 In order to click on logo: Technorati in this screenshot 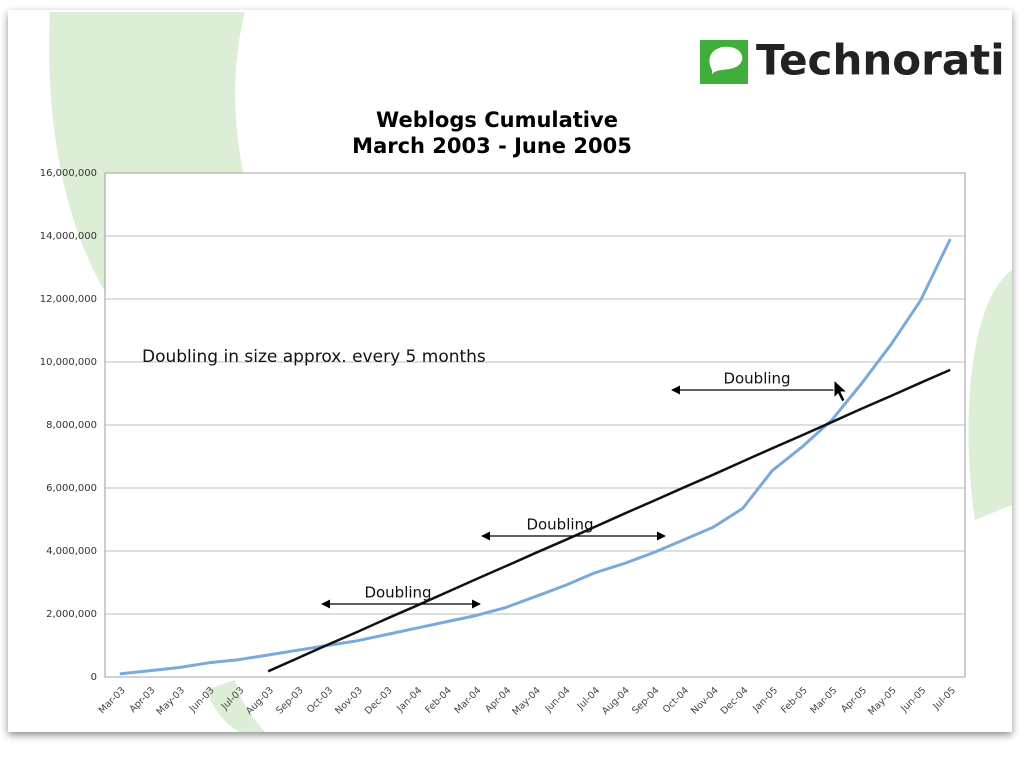, I will do `click(852, 60)`.